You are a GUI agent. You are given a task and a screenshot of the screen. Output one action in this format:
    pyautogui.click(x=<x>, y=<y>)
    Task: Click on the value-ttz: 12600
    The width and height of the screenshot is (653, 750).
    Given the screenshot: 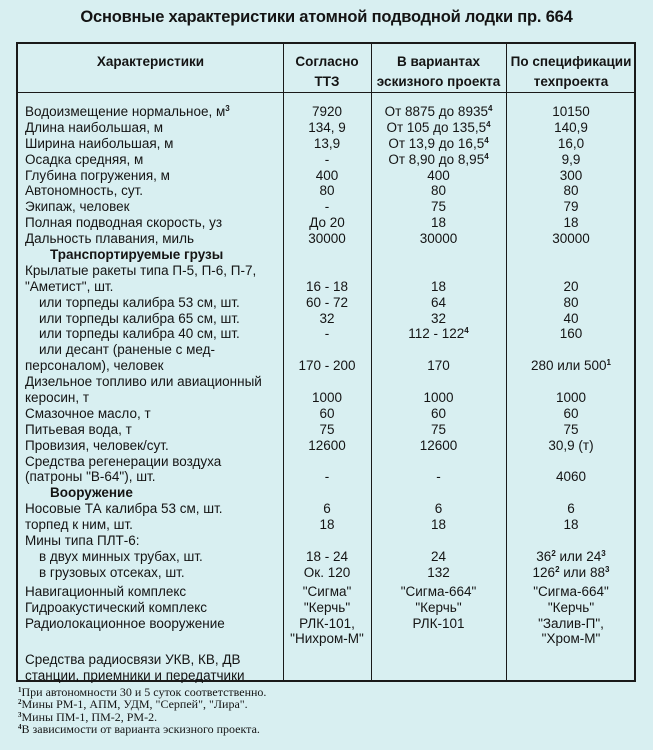 What is the action you would take?
    pyautogui.click(x=327, y=445)
    